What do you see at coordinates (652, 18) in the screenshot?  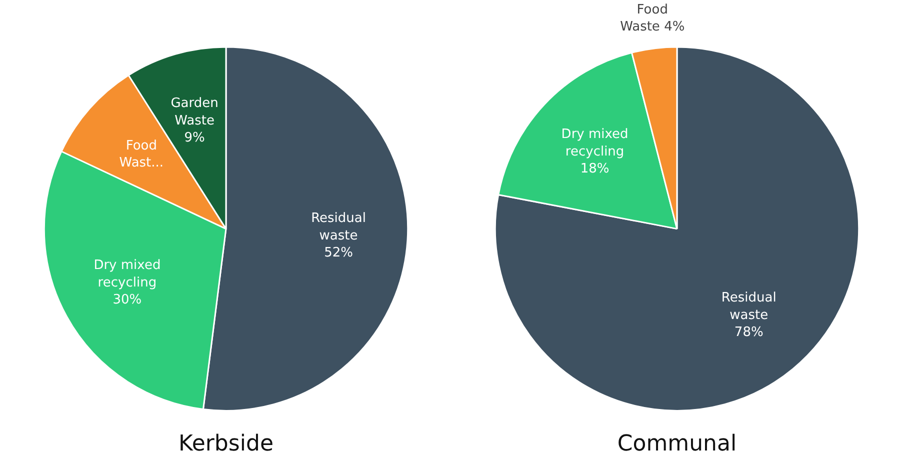 I see `slice-label: Food Waste 4%` at bounding box center [652, 18].